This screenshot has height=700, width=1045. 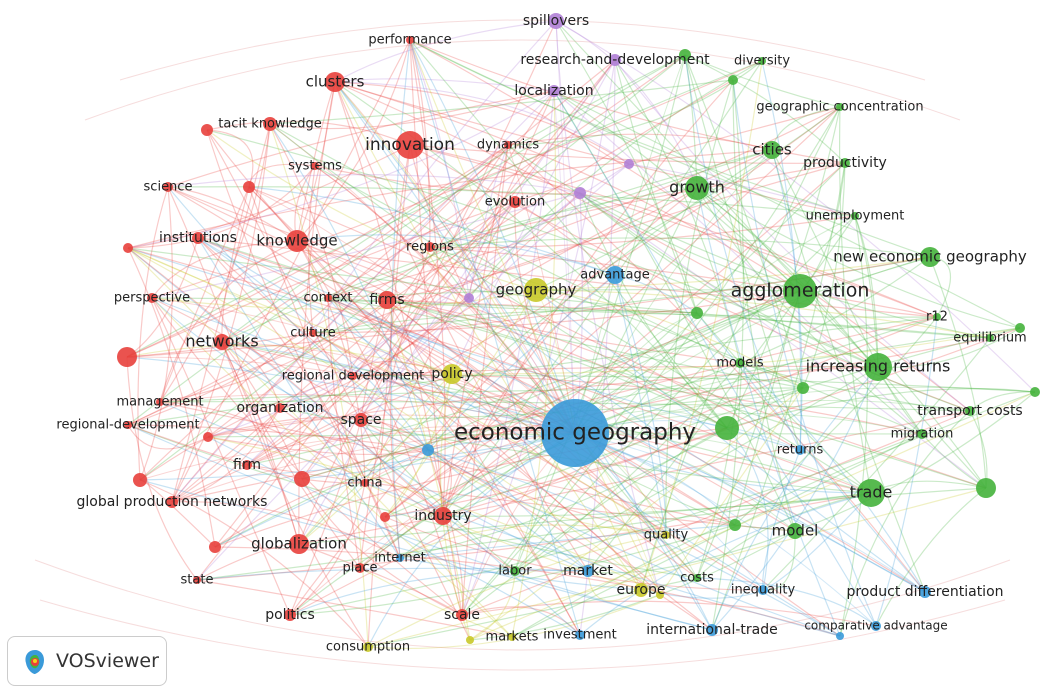 I want to click on logo-icon, so click(x=34, y=662).